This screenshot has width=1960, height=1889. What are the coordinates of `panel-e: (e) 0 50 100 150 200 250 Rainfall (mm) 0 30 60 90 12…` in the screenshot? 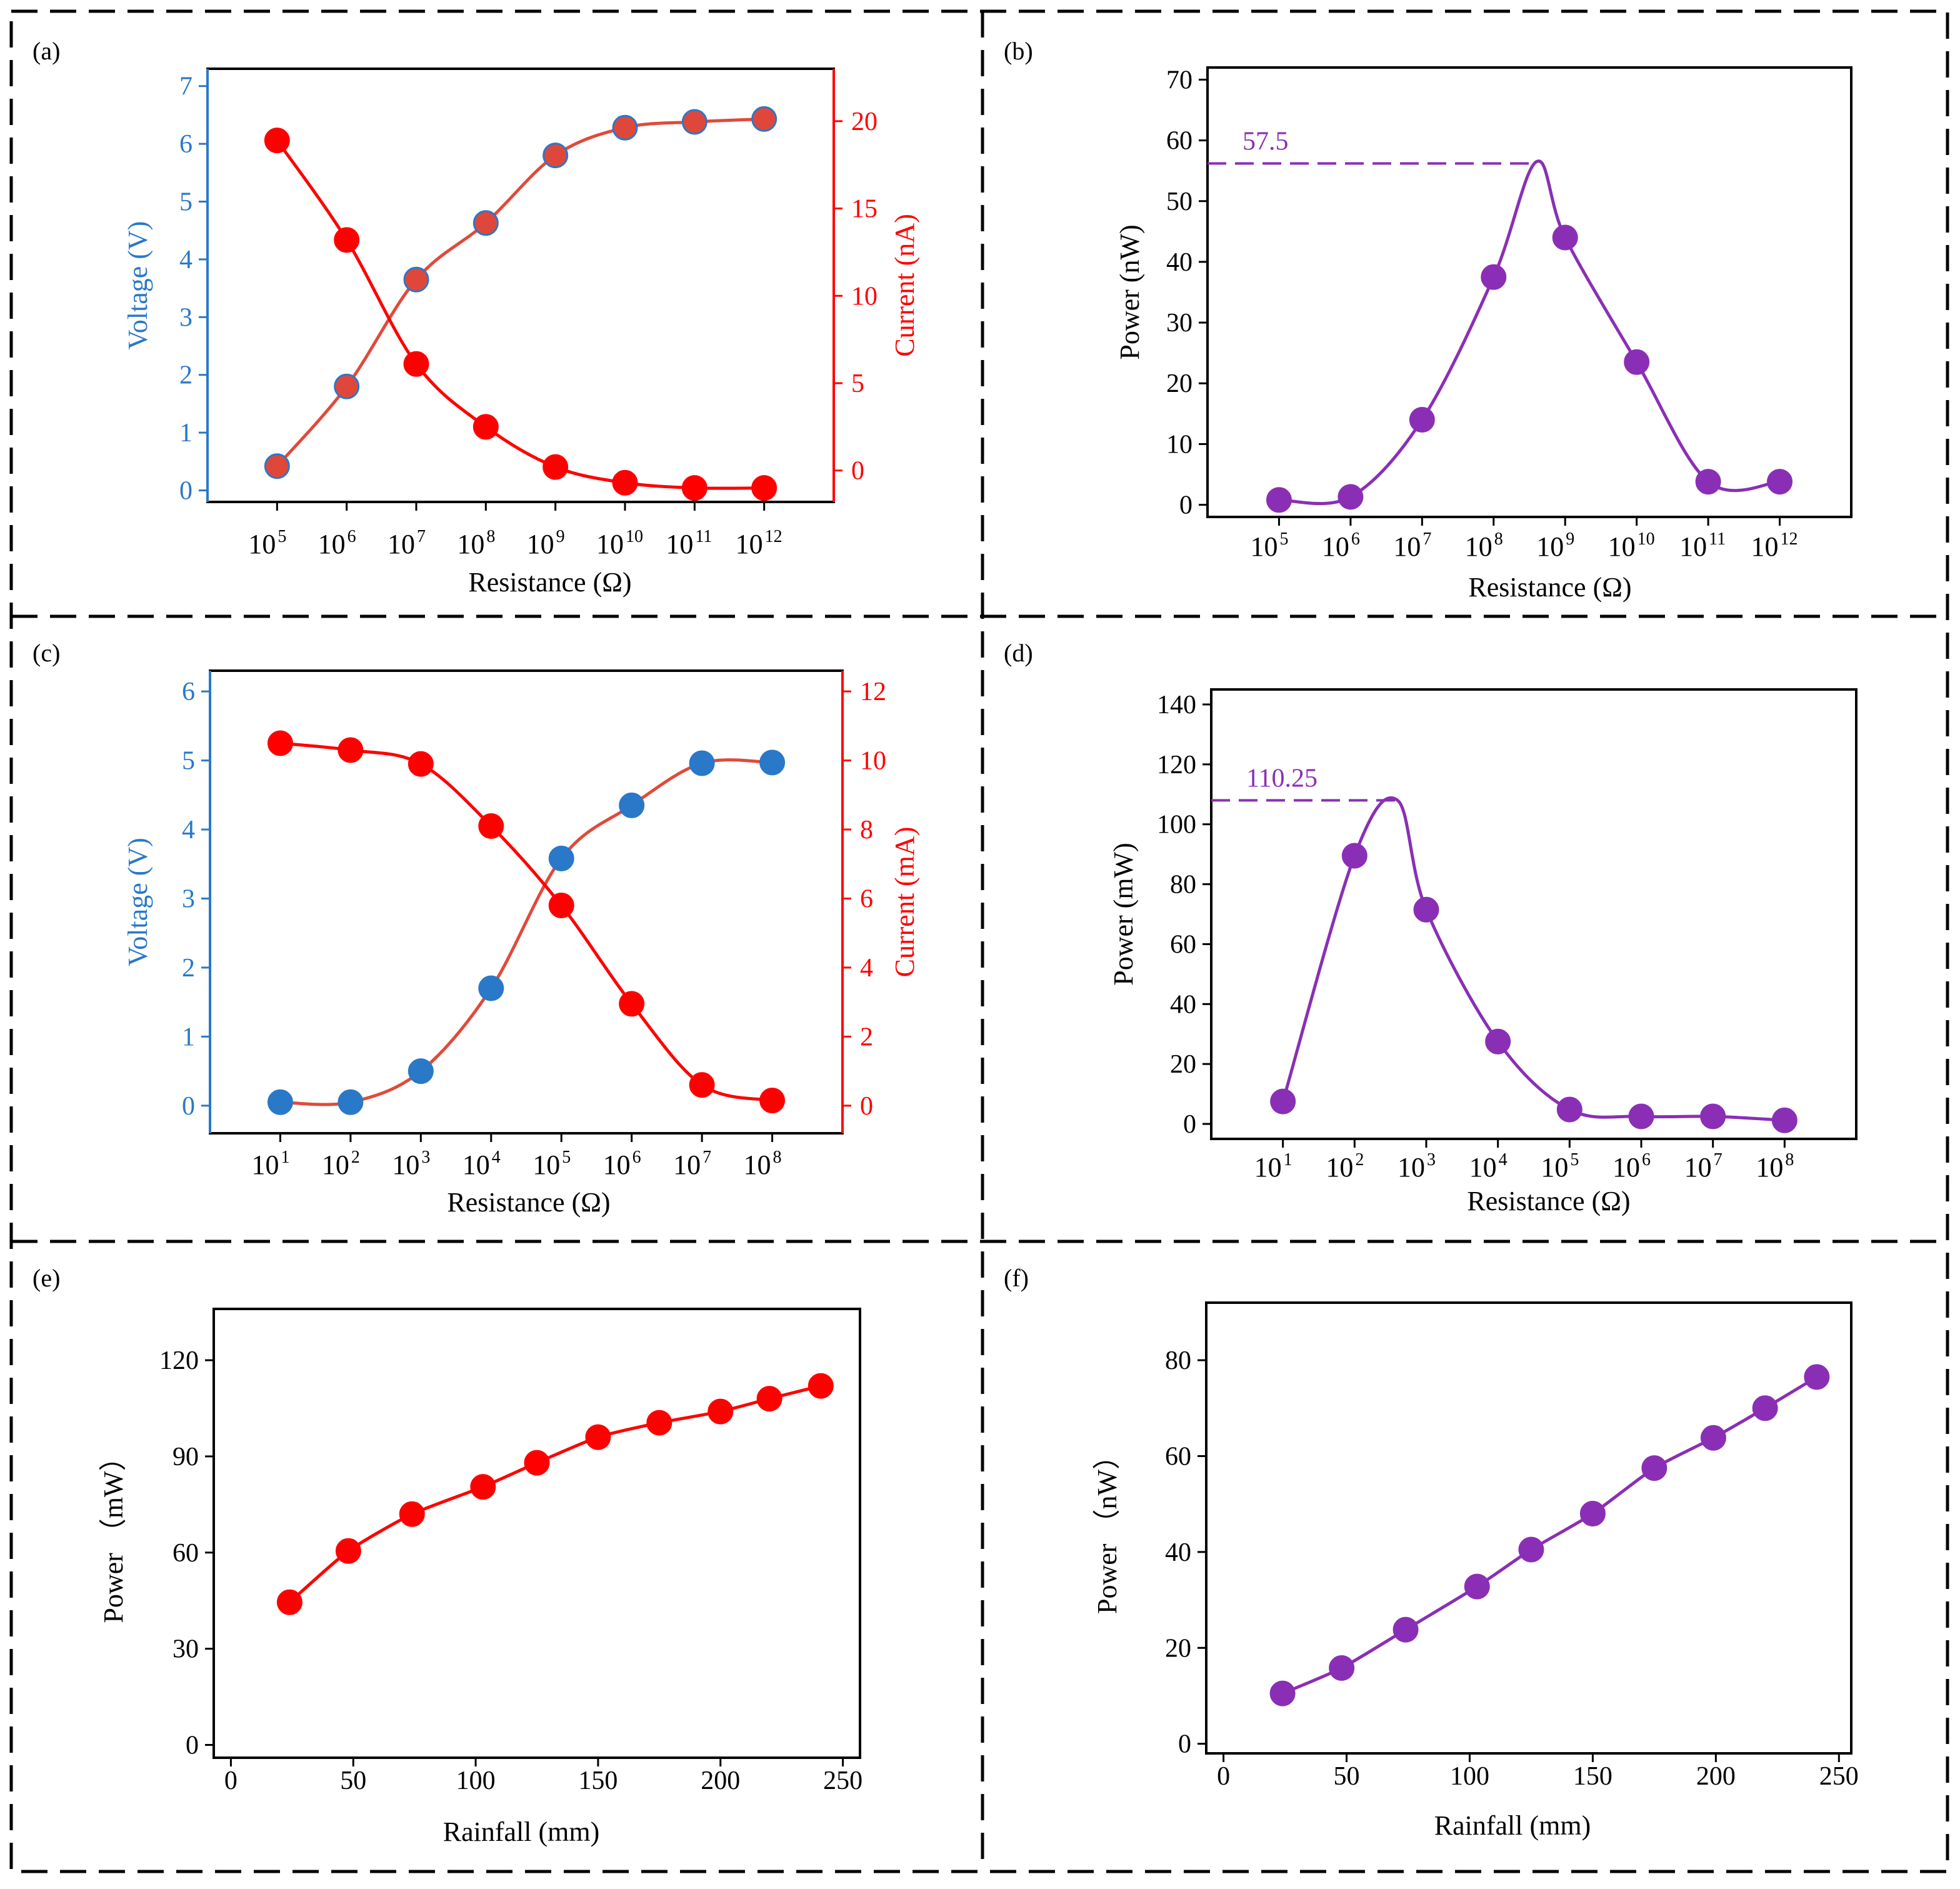 It's located at (447, 1555).